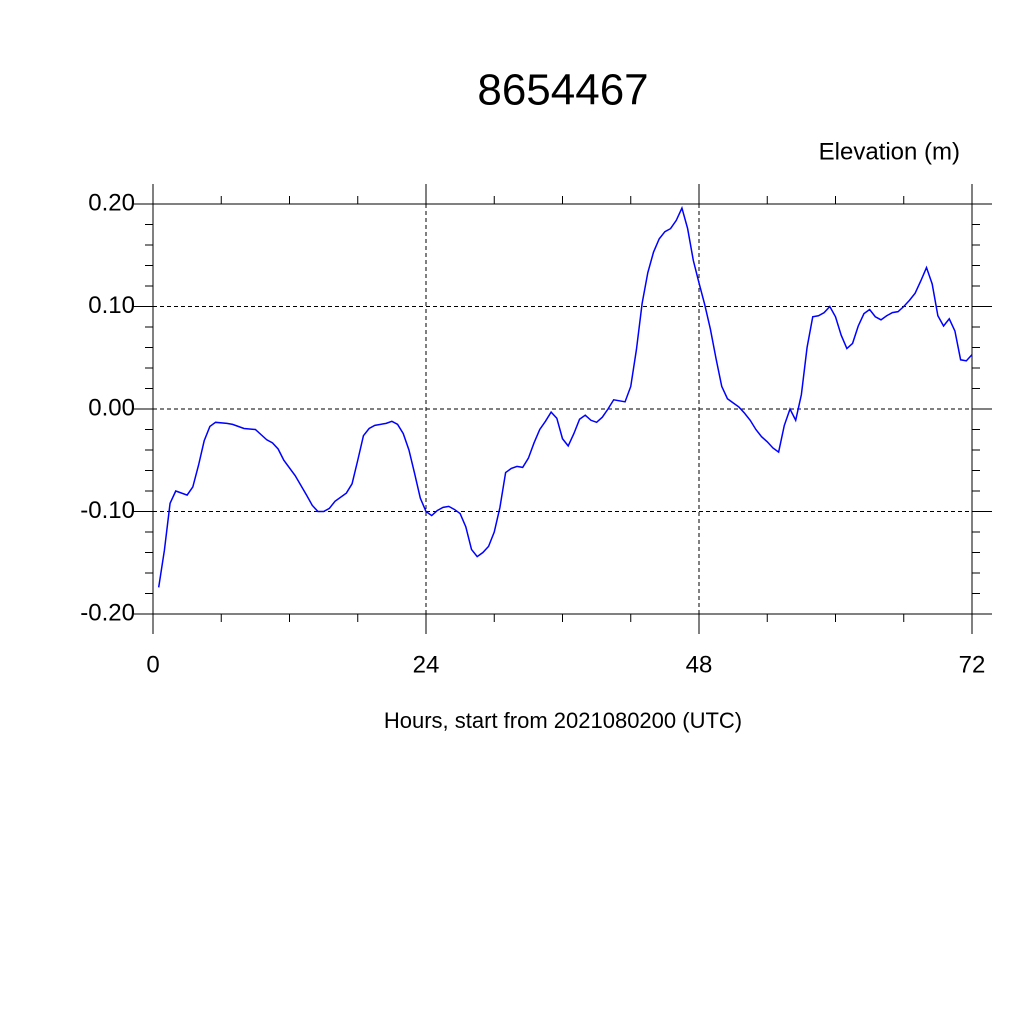  Describe the element at coordinates (699, 664) in the screenshot. I see `x-tick-label: 48` at that location.